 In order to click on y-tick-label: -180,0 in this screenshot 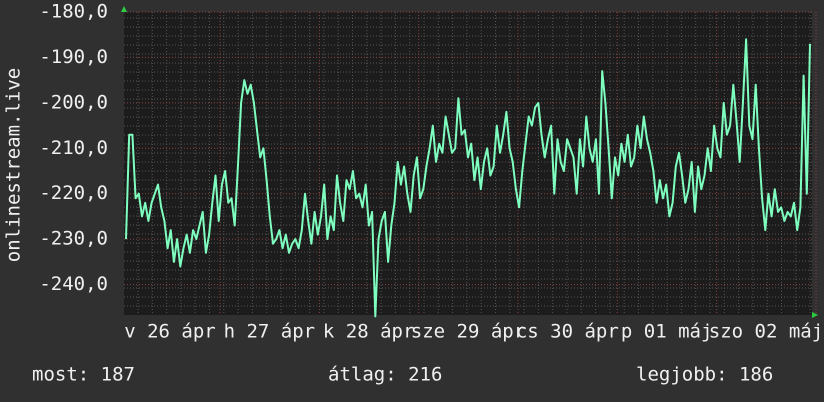, I will do `click(73, 12)`.